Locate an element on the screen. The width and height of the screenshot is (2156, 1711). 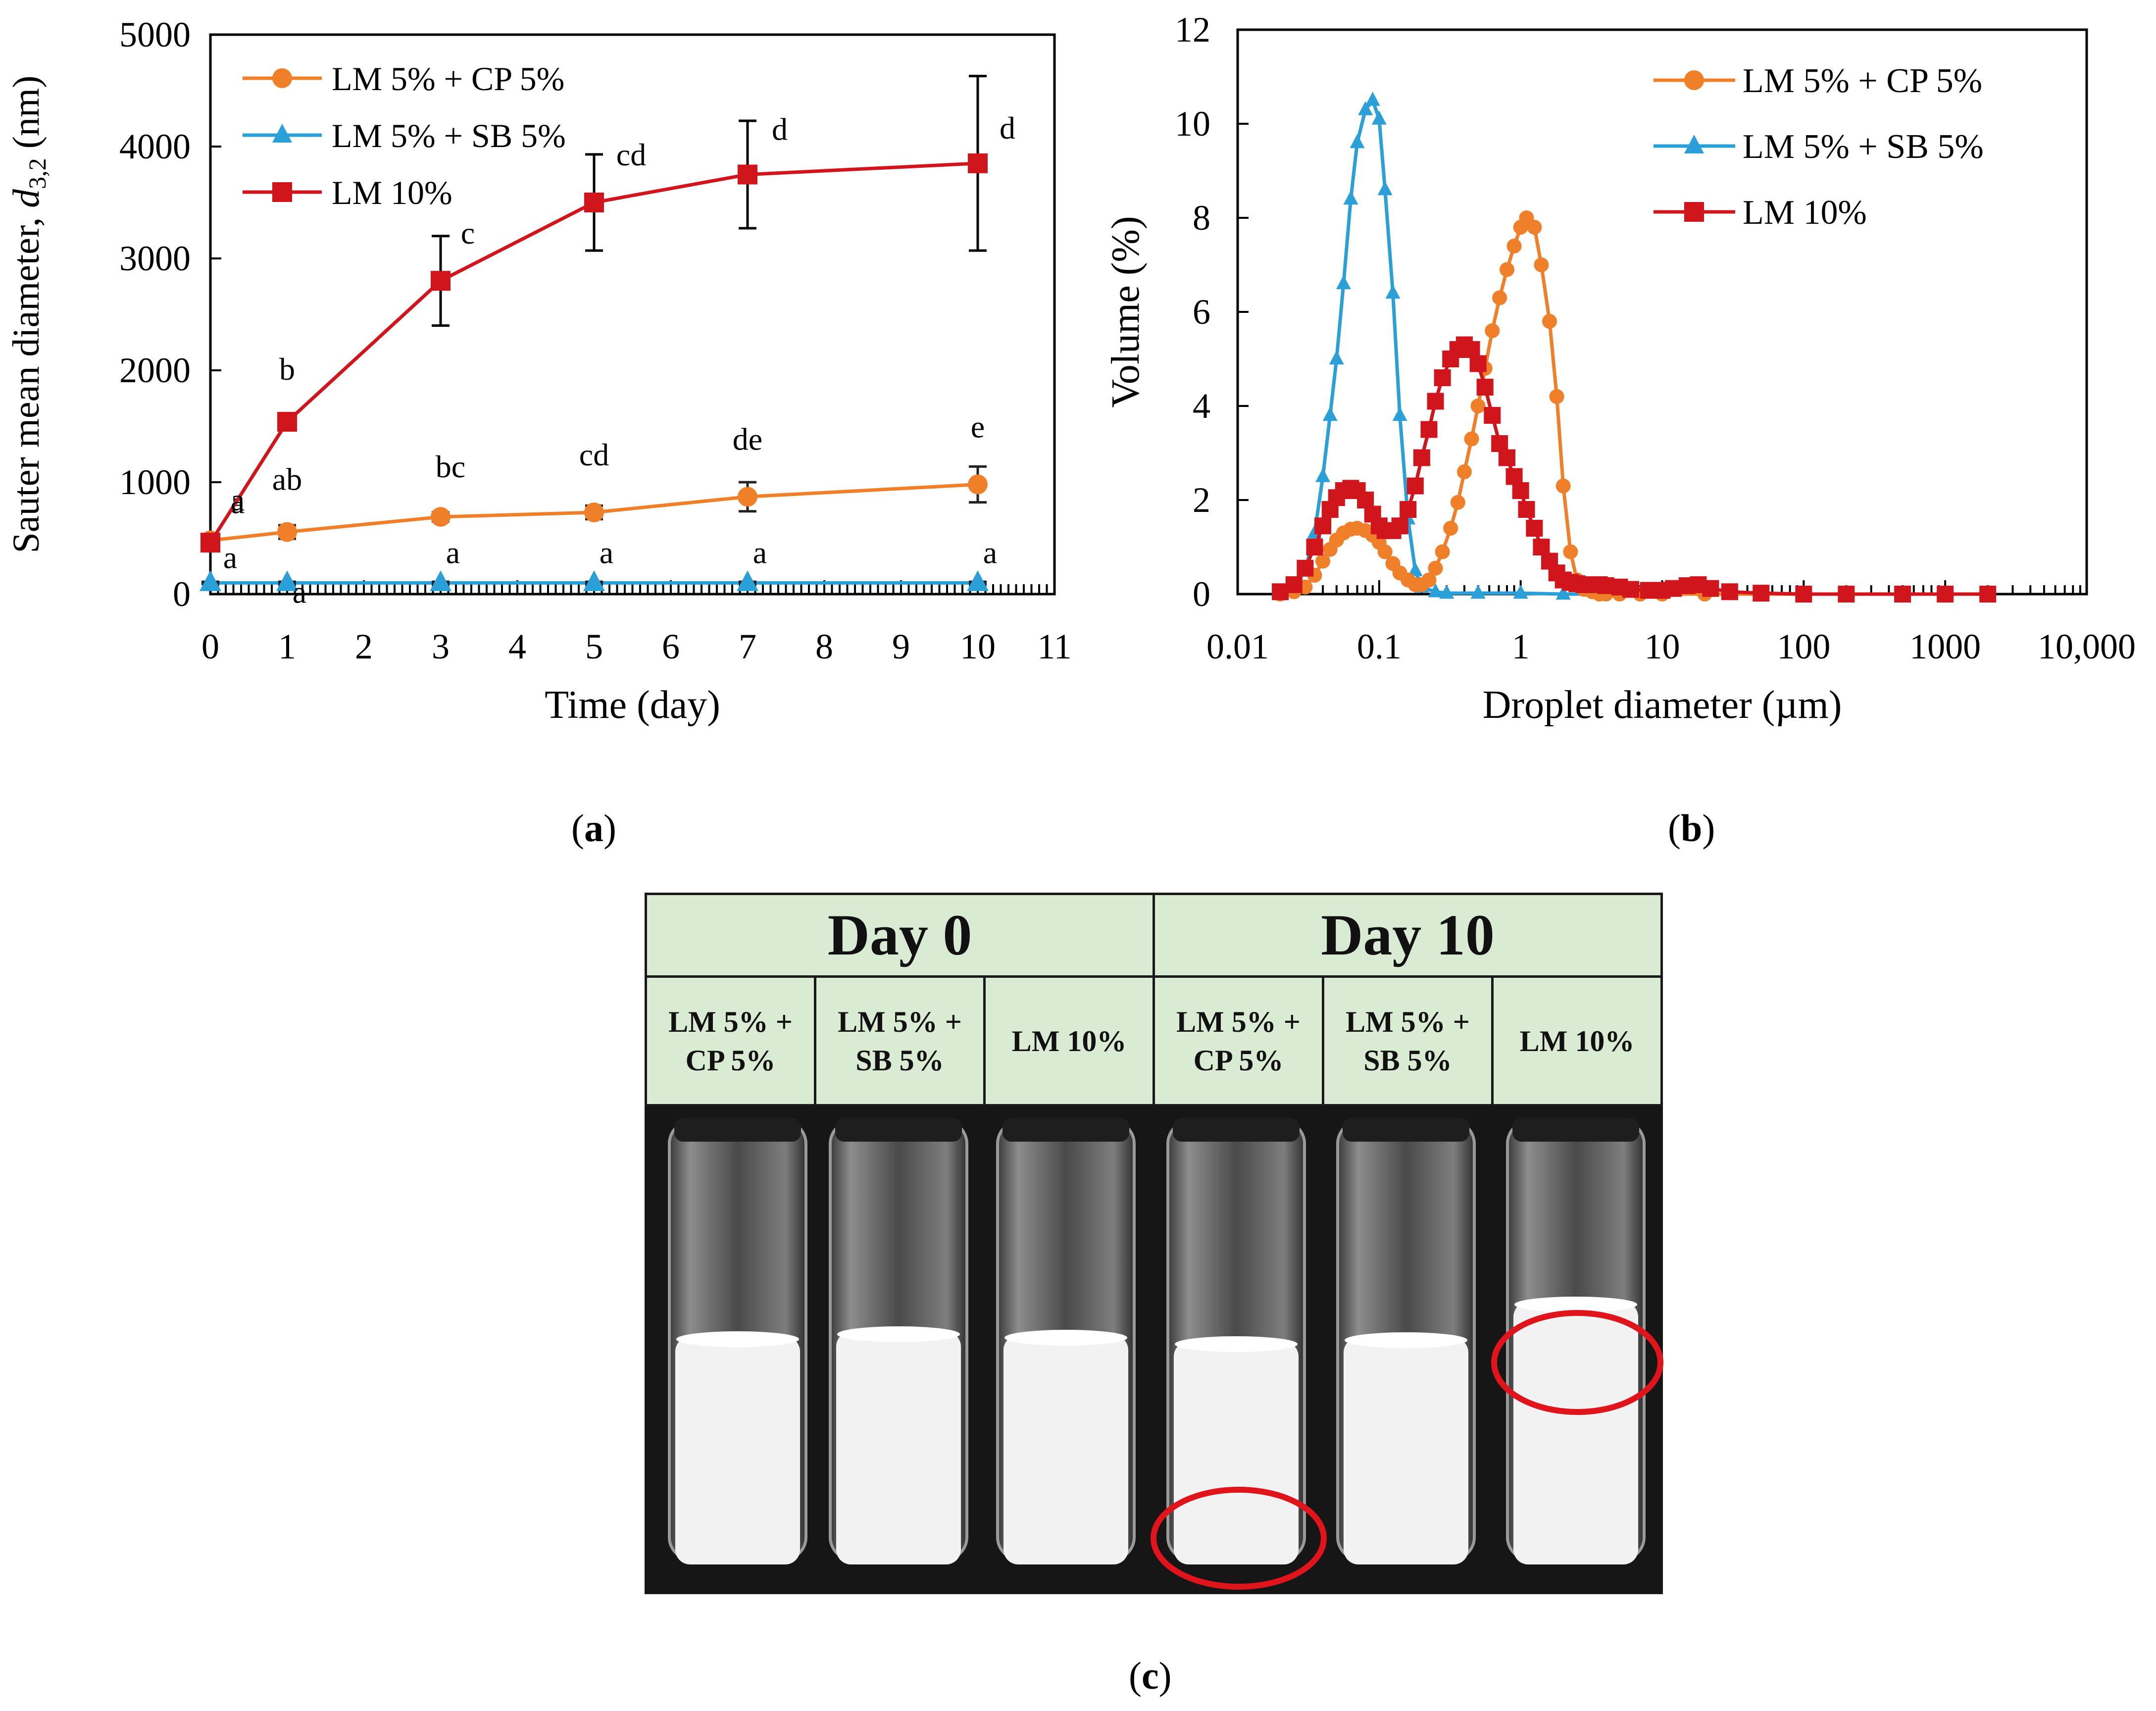
x-tick-label: 11 is located at coordinates (1054, 646).